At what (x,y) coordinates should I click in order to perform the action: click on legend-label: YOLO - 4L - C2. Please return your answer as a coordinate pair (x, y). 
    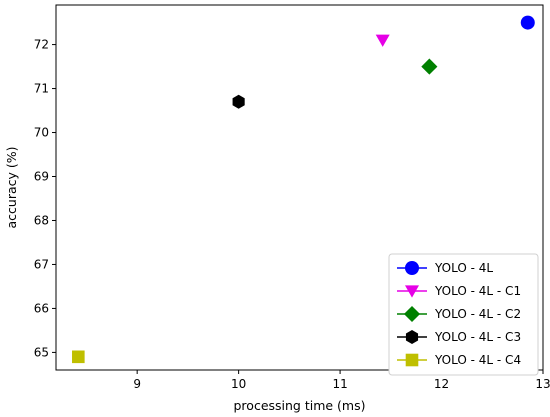
    Looking at the image, I should click on (477, 314).